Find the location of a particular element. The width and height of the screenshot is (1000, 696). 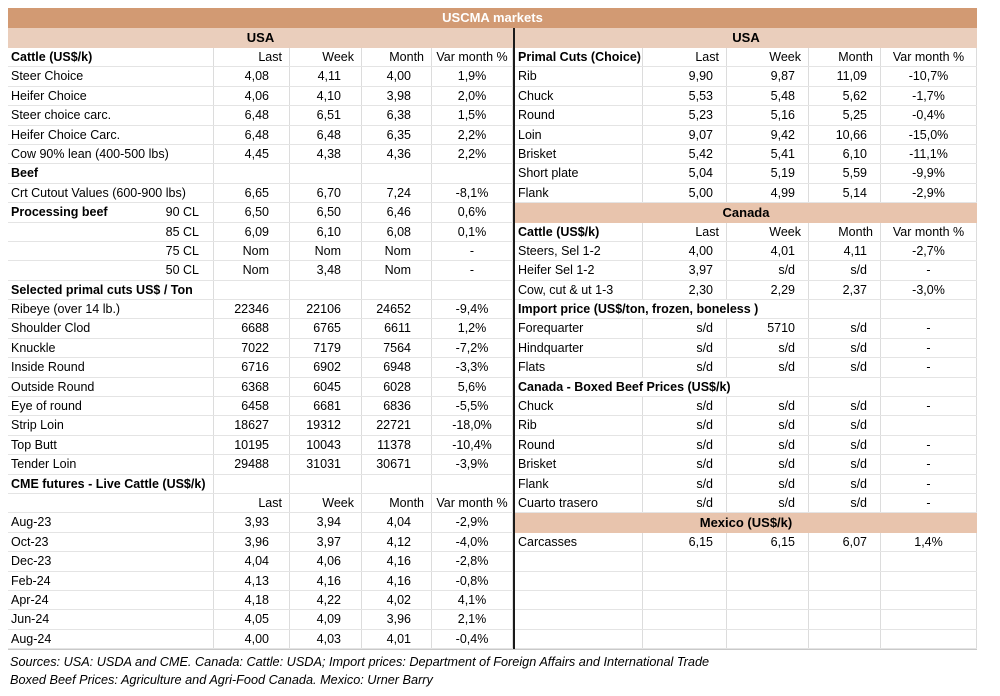

row-label: Selected primal cuts US$ / Ton is located at coordinates (111, 290).